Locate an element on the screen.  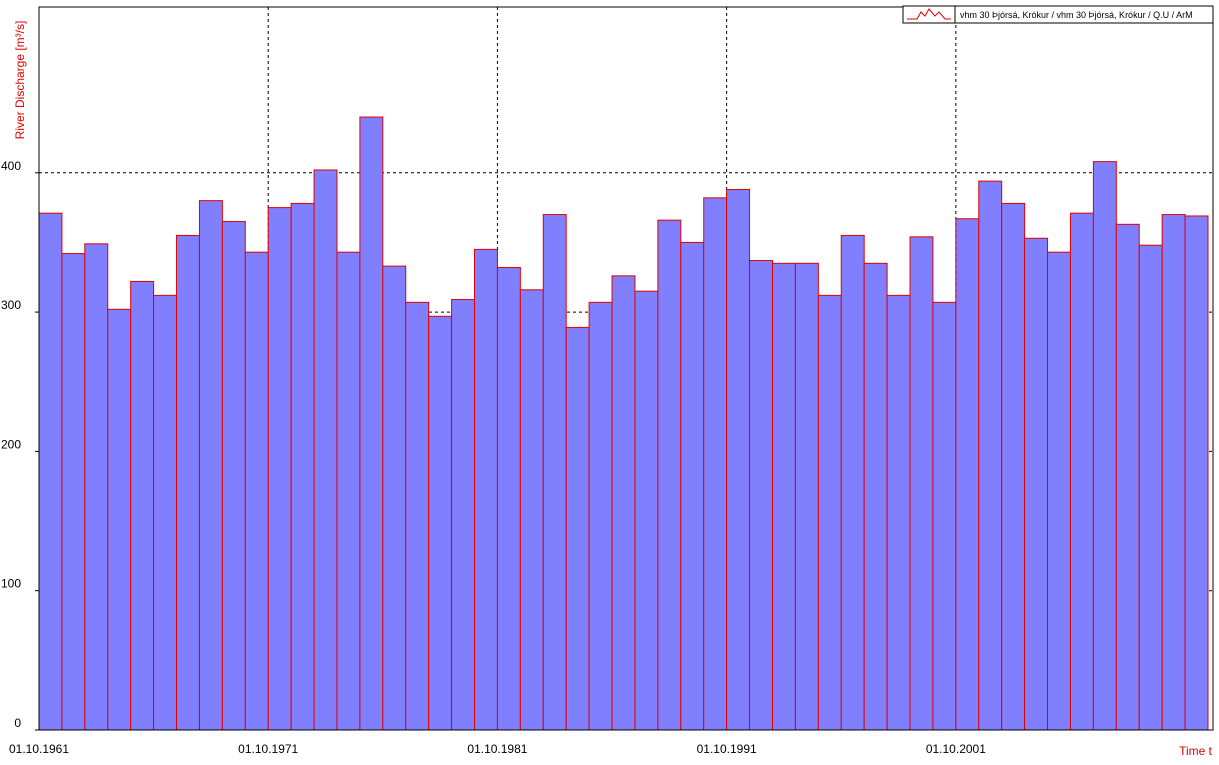
legend-box is located at coordinates (1058, 14).